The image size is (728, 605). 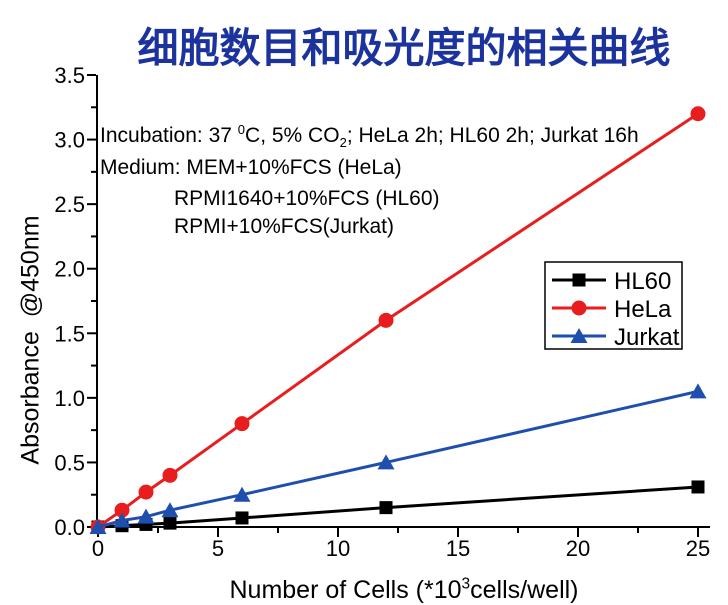 I want to click on x-tick-label: 15, so click(x=458, y=548).